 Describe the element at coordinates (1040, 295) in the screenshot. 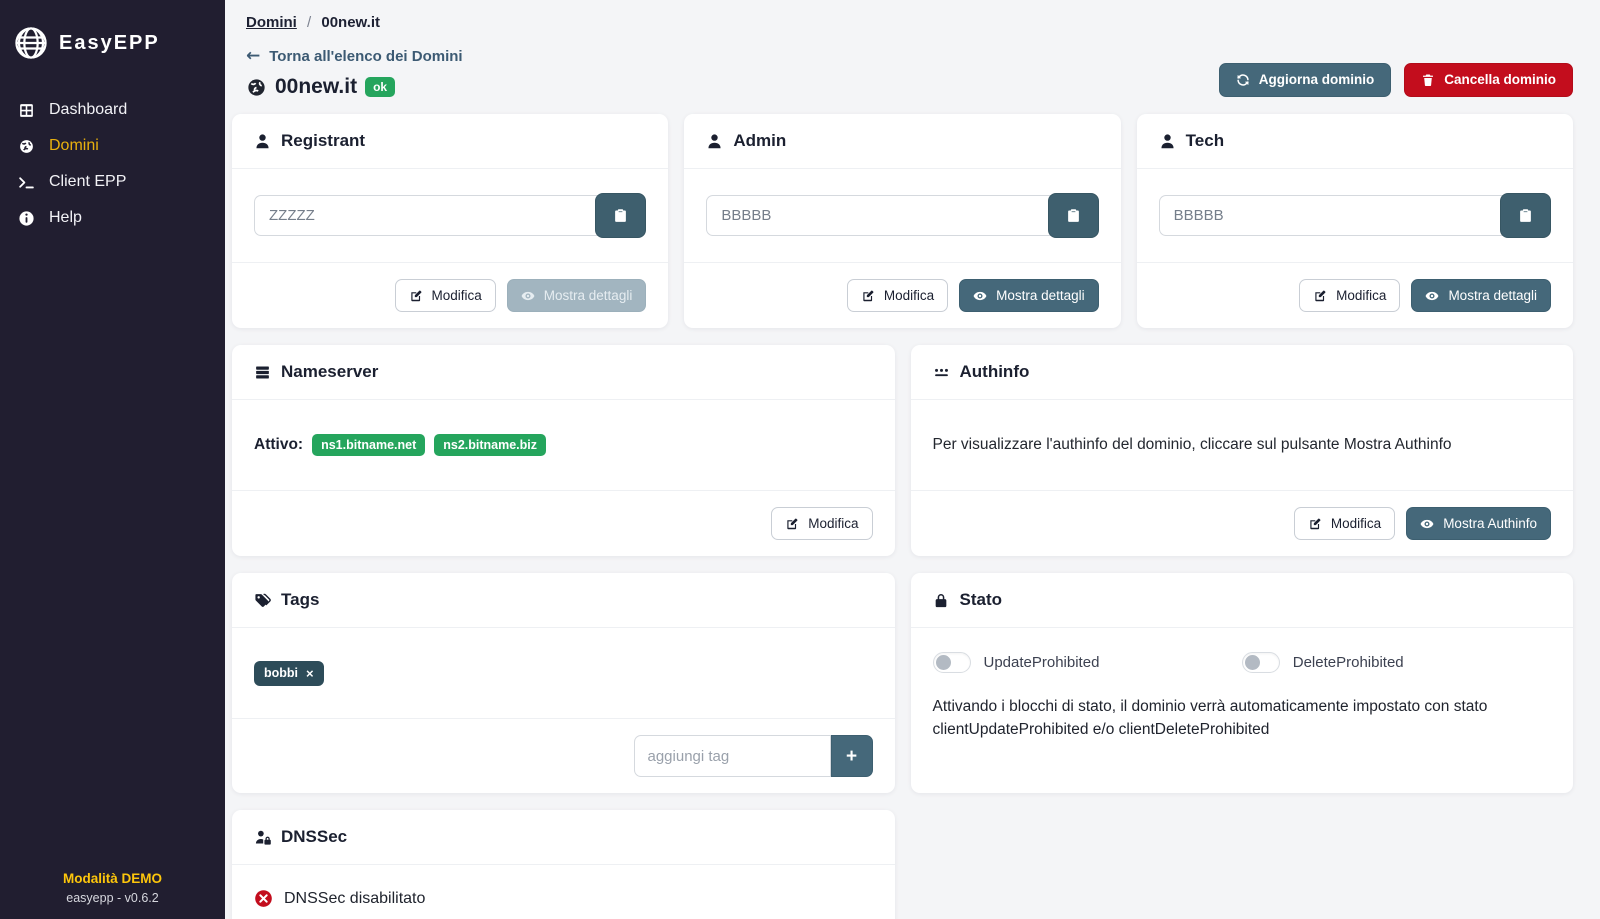

I see `show-details-label: Mostra dettagli` at that location.